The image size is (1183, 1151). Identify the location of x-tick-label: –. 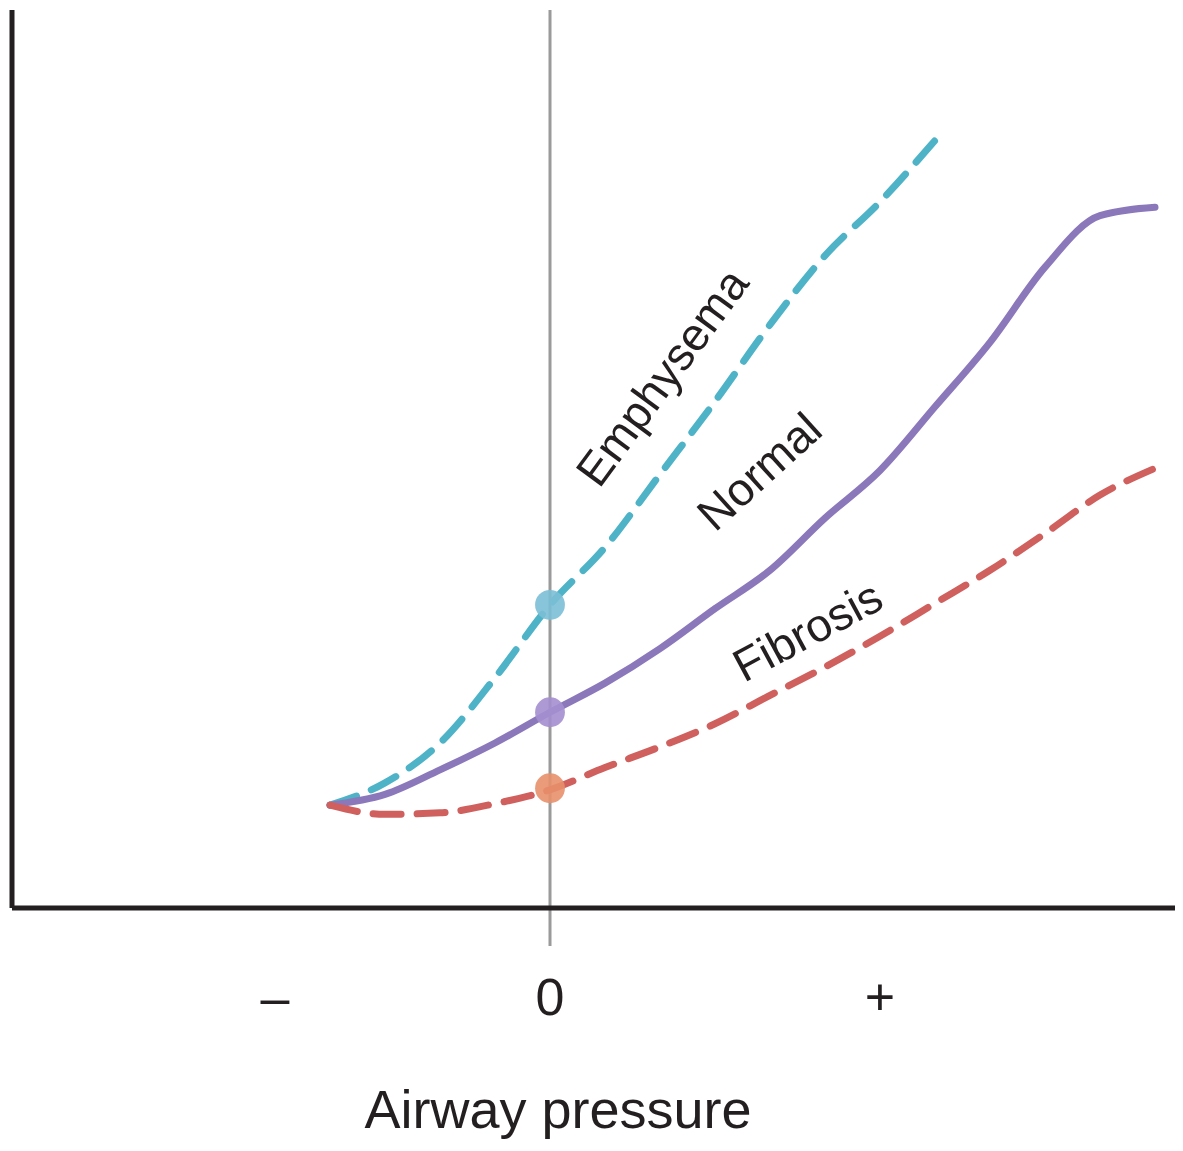
(275, 997).